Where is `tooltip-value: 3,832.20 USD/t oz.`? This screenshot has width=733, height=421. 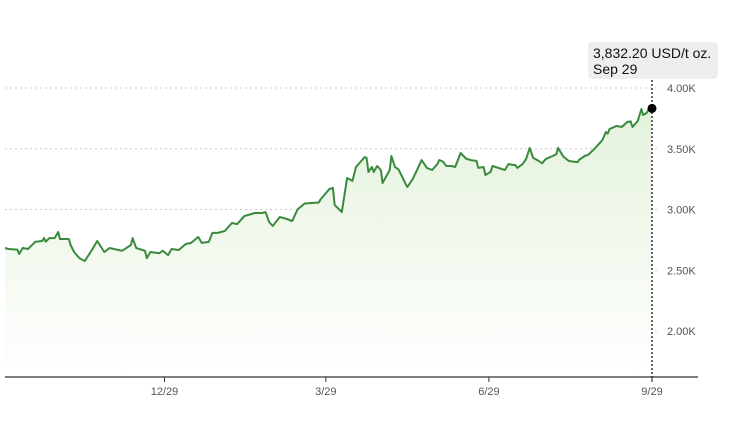 tooltip-value: 3,832.20 USD/t oz. is located at coordinates (652, 53).